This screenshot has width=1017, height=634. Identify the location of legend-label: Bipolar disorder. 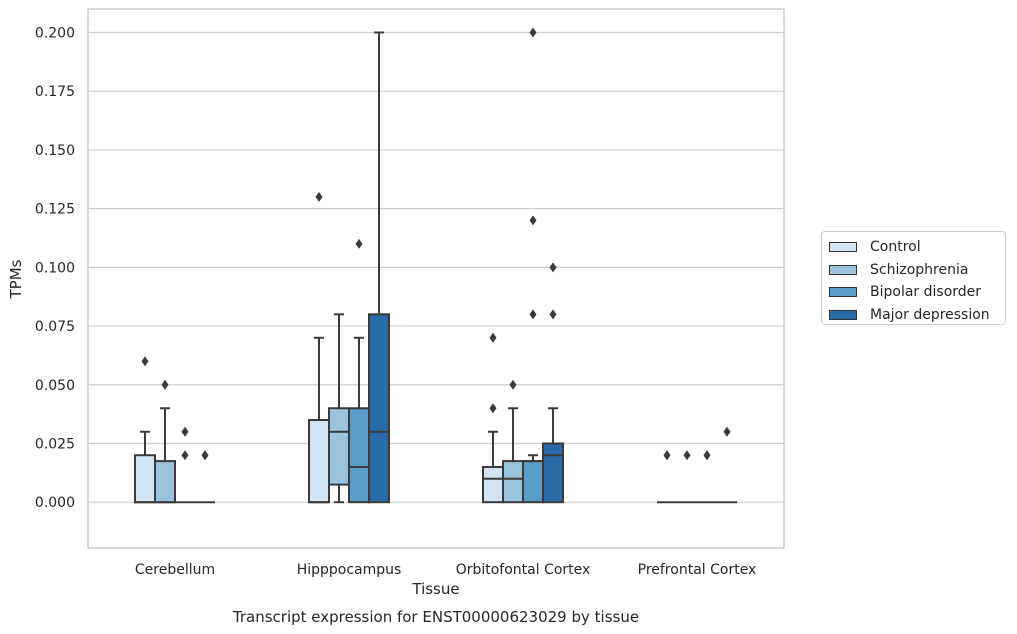
(926, 292).